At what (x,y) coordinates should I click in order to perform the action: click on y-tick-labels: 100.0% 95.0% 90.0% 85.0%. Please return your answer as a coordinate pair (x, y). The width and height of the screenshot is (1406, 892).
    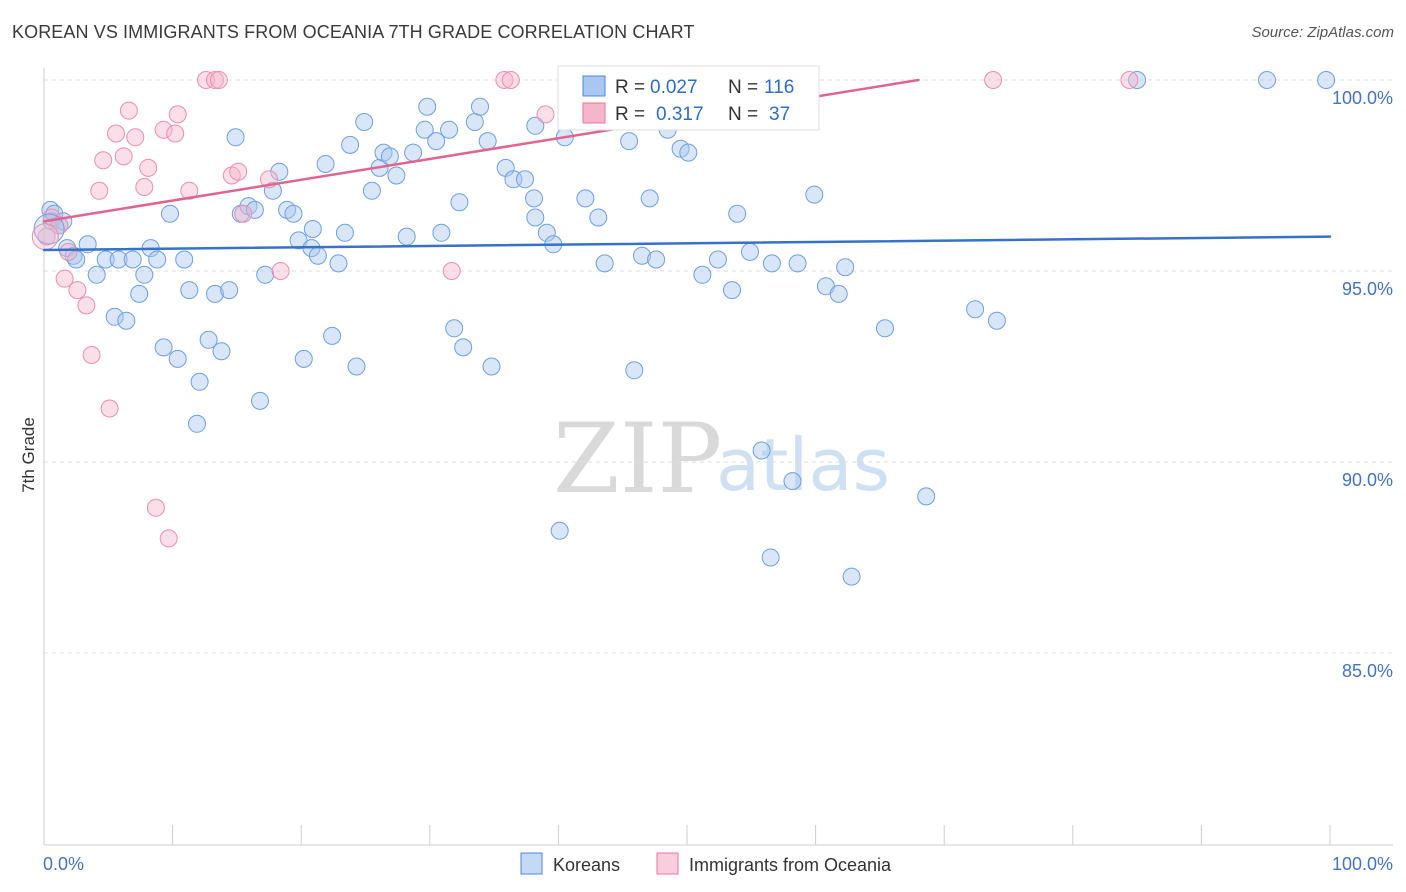
    Looking at the image, I should click on (1362, 384).